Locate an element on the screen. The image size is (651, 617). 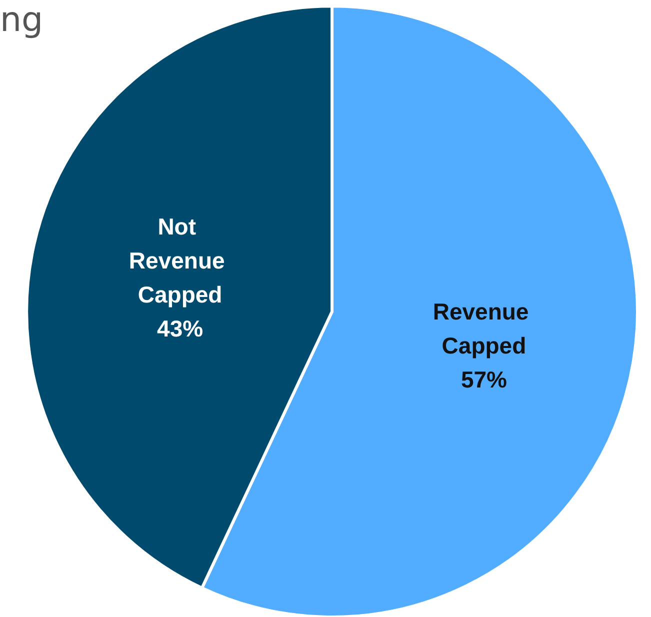
slice-label: Not Revenue Capped is located at coordinates (180, 261).